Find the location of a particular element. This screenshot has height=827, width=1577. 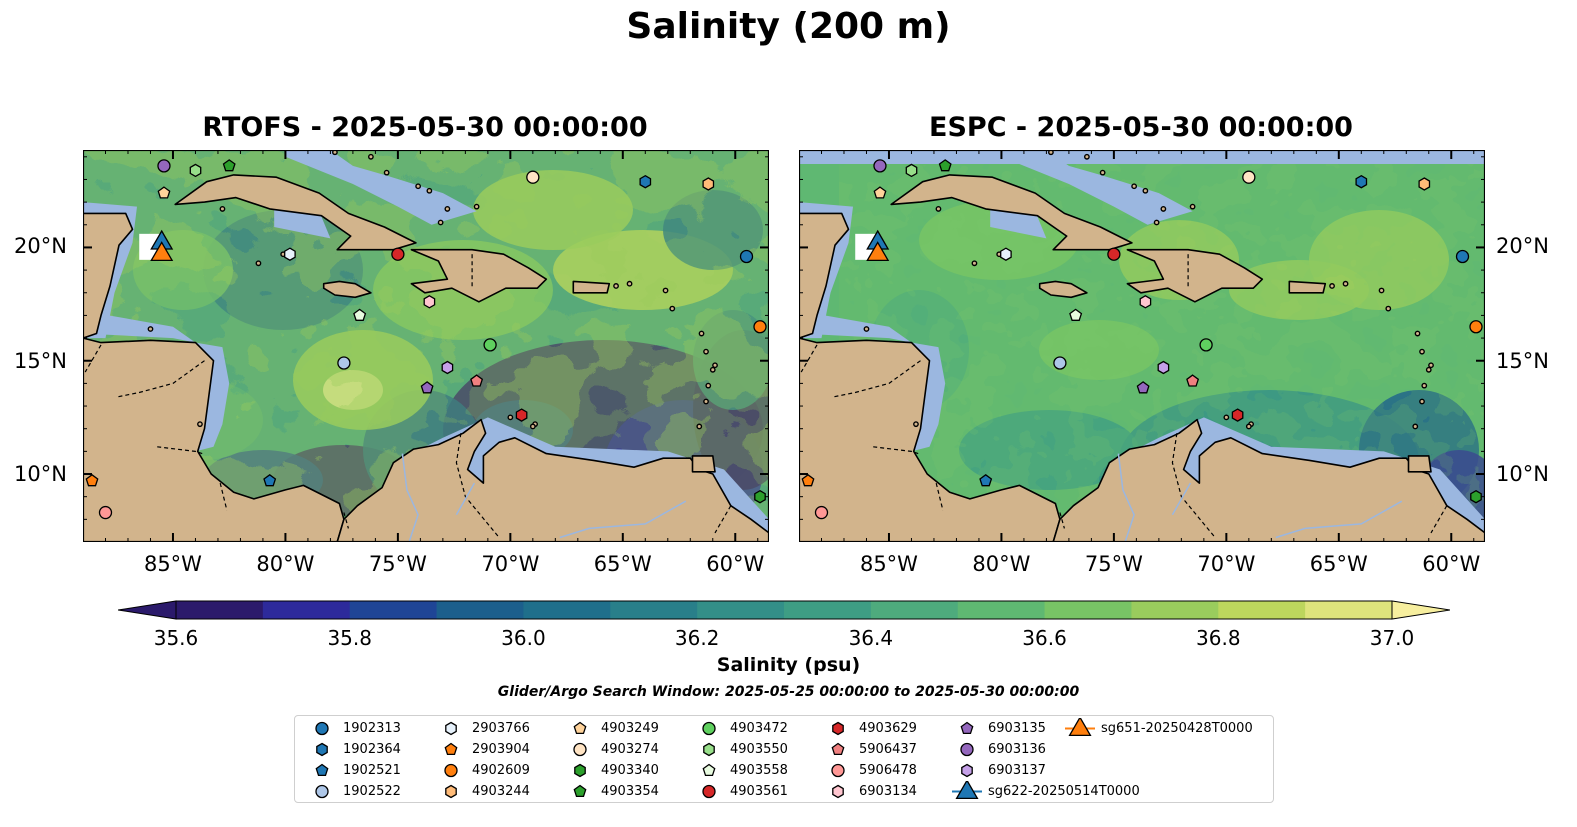

legend-column: 6903135 6903136 6903137 sg622-20250514T0000 is located at coordinates (1045, 760).